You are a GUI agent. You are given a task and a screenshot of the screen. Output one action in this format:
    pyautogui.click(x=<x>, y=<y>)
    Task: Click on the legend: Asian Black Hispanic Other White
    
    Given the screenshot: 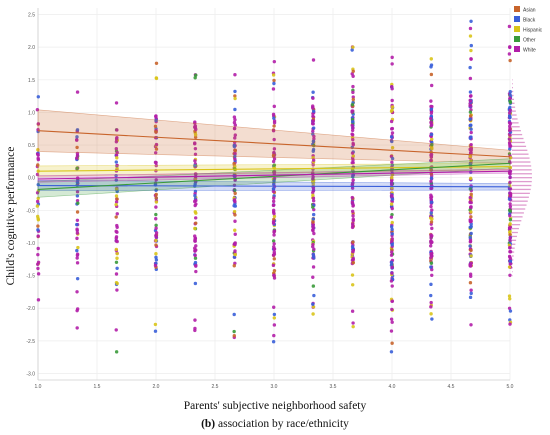 What is the action you would take?
    pyautogui.click(x=528, y=30)
    